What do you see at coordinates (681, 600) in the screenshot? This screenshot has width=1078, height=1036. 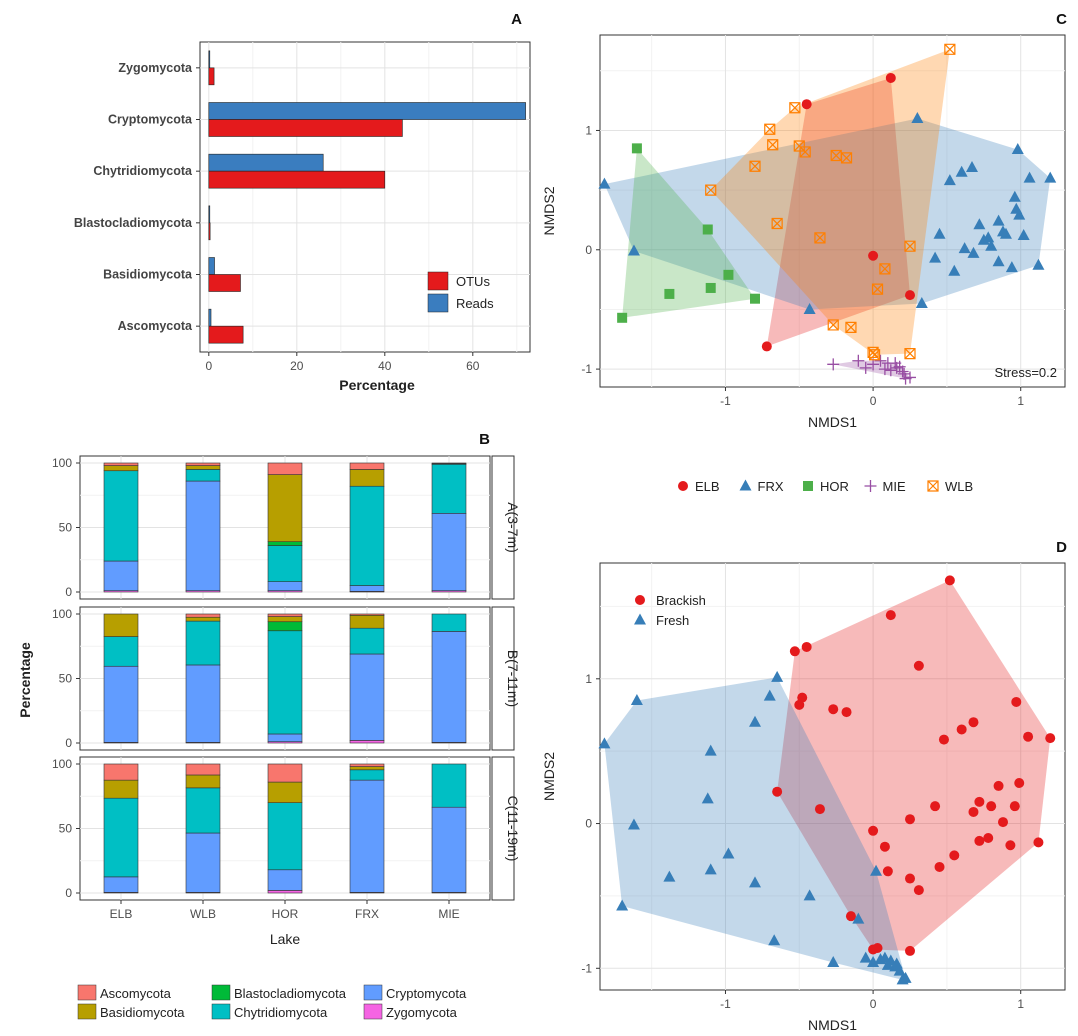 I see `legend-label: Brackish` at bounding box center [681, 600].